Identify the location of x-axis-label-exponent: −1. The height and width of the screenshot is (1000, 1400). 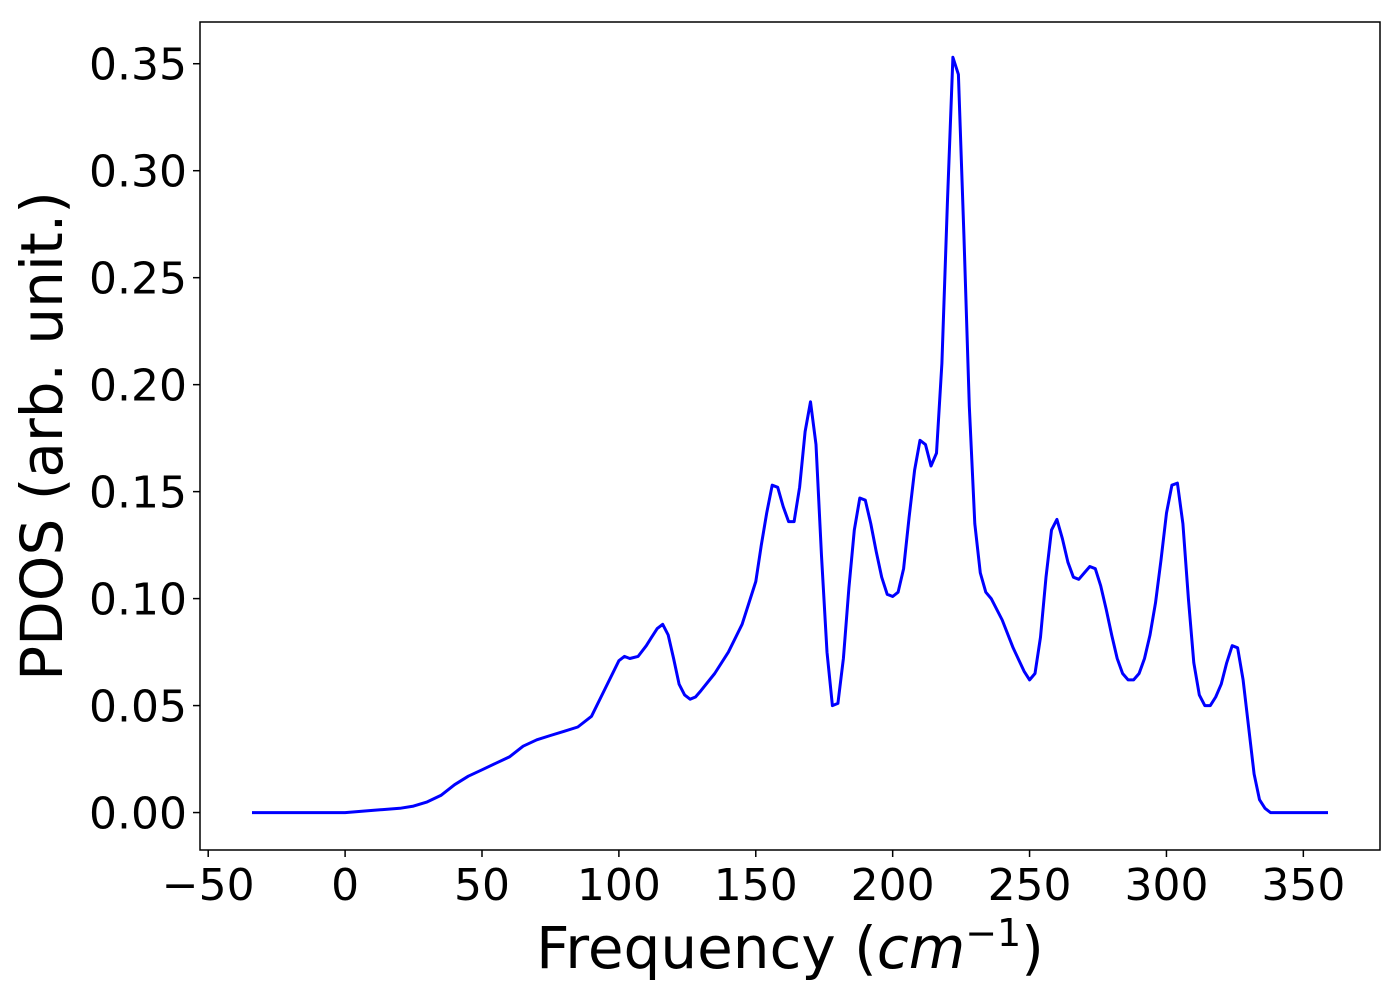
(993, 933).